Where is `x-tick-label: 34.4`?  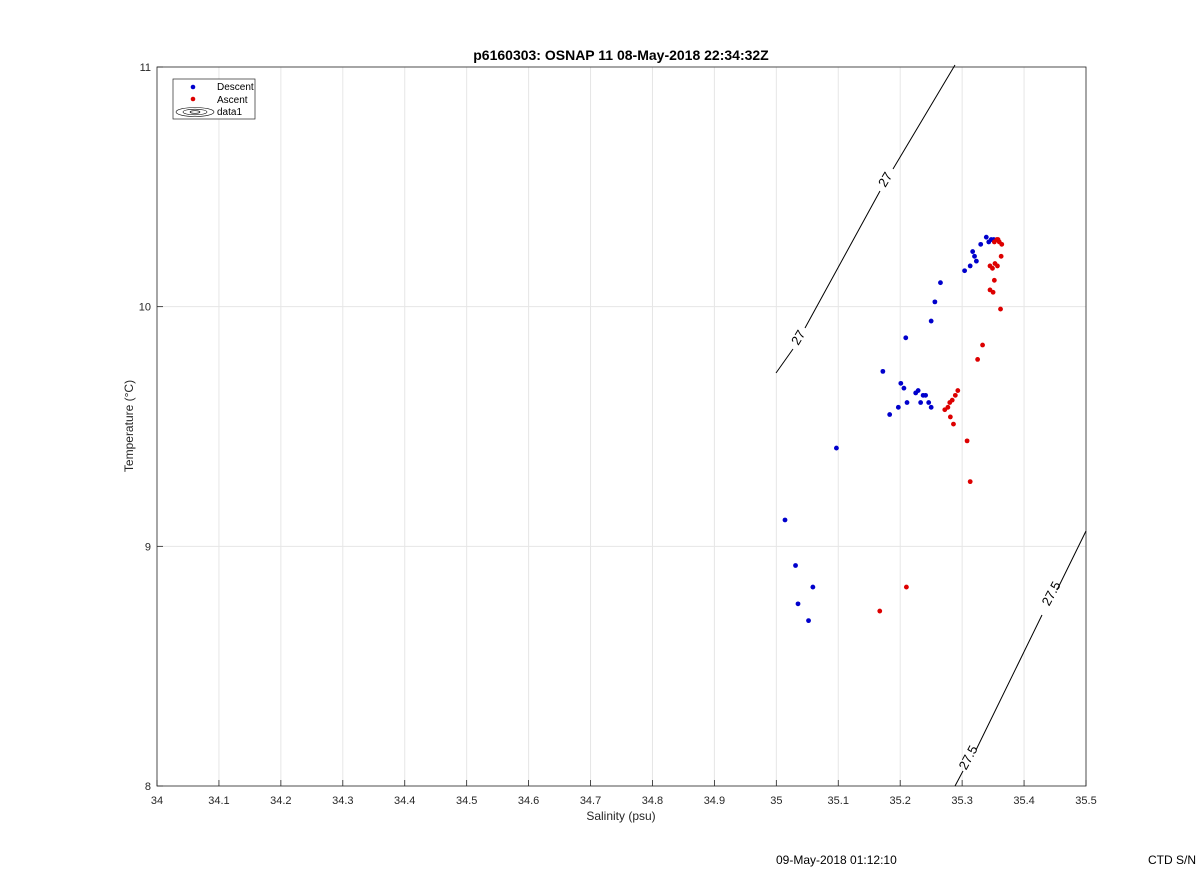
x-tick-label: 34.4 is located at coordinates (404, 801).